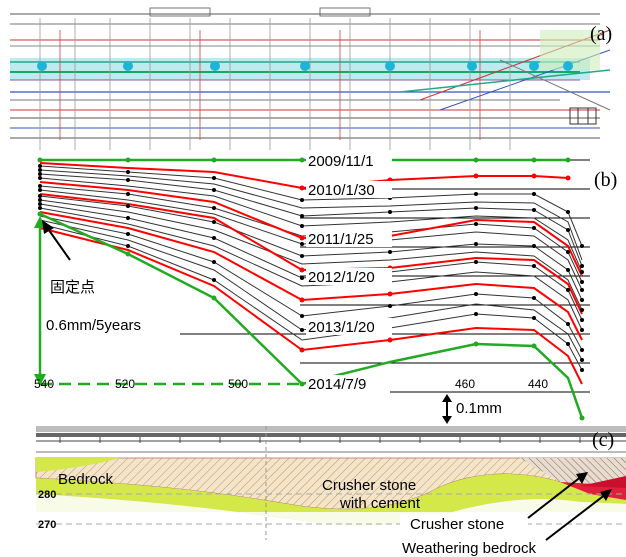 This screenshot has width=626, height=557. What do you see at coordinates (238, 384) in the screenshot?
I see `x-tick-500: 500` at bounding box center [238, 384].